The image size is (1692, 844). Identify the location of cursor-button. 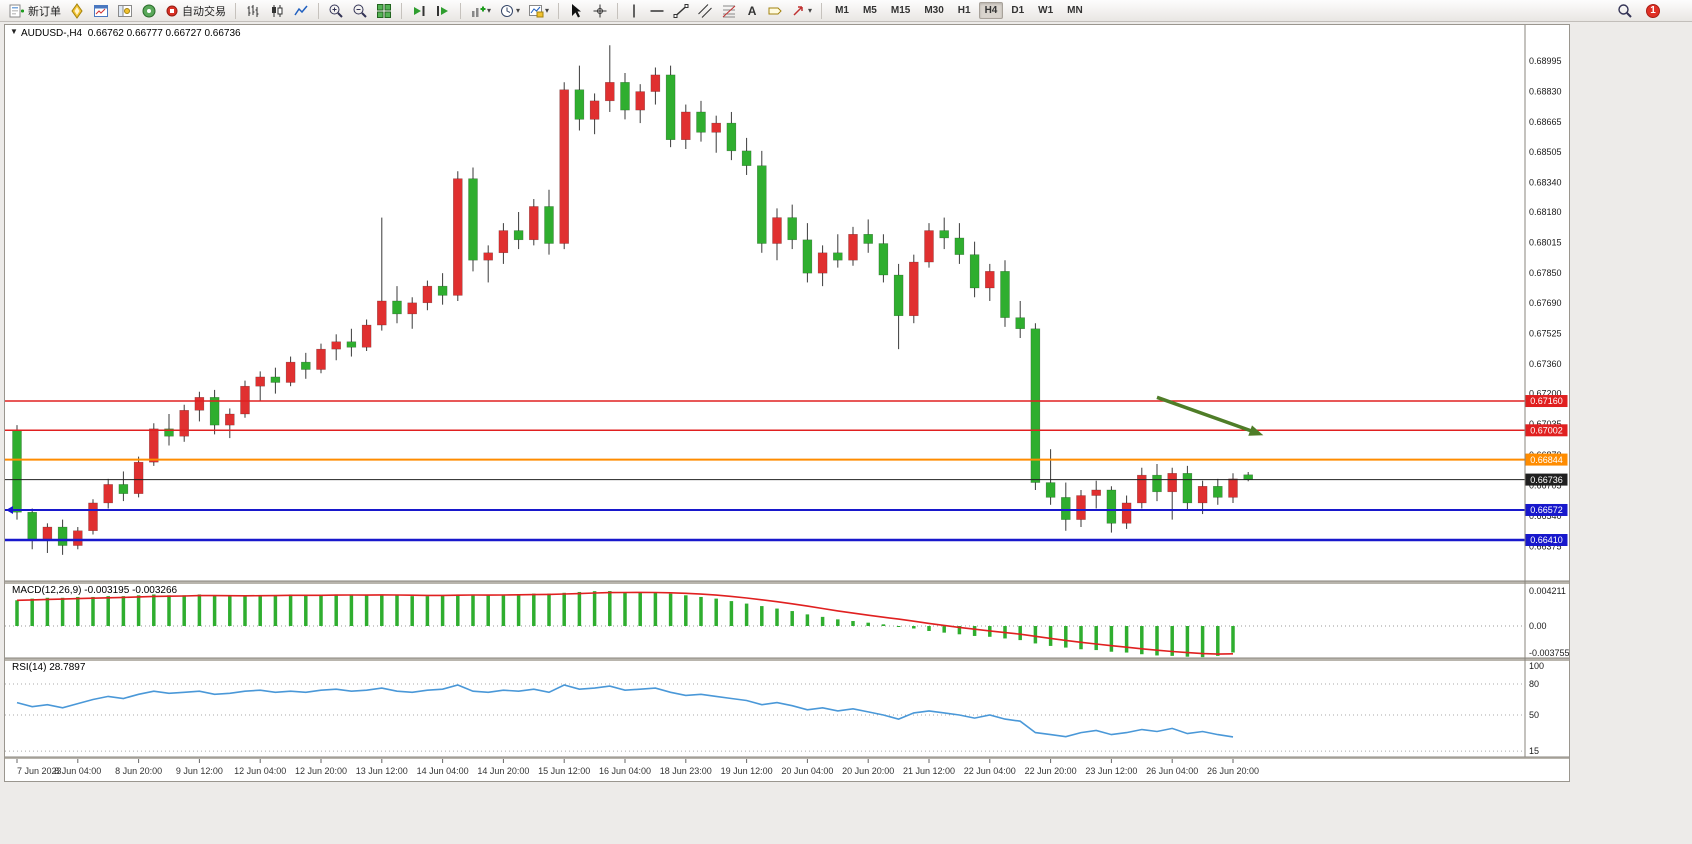
(576, 11).